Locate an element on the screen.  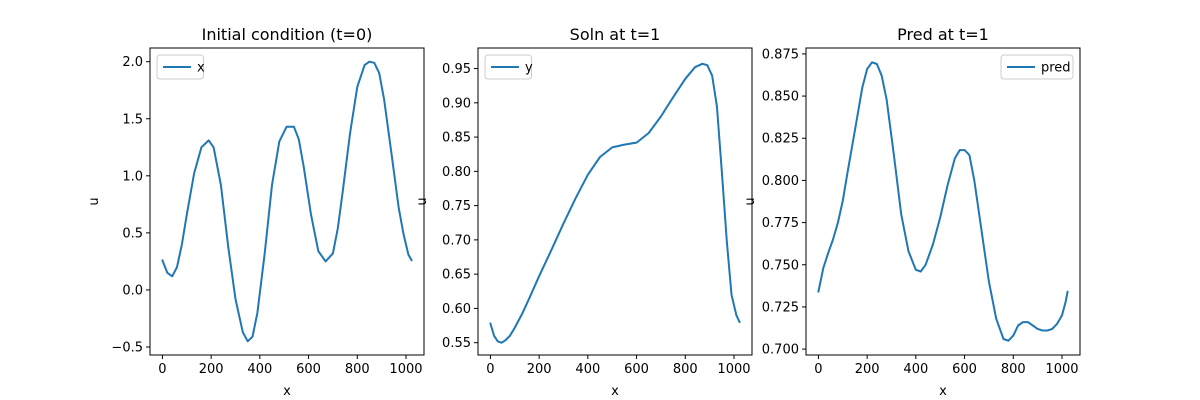
y-tick-label: 0.850 is located at coordinates (780, 97).